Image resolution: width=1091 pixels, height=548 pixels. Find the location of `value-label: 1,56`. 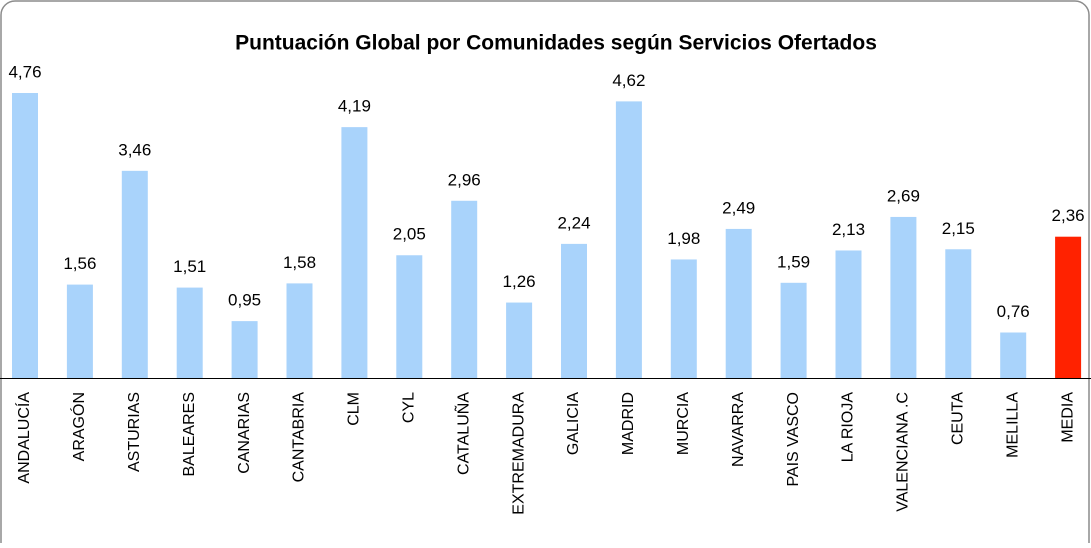

value-label: 1,56 is located at coordinates (79, 263).